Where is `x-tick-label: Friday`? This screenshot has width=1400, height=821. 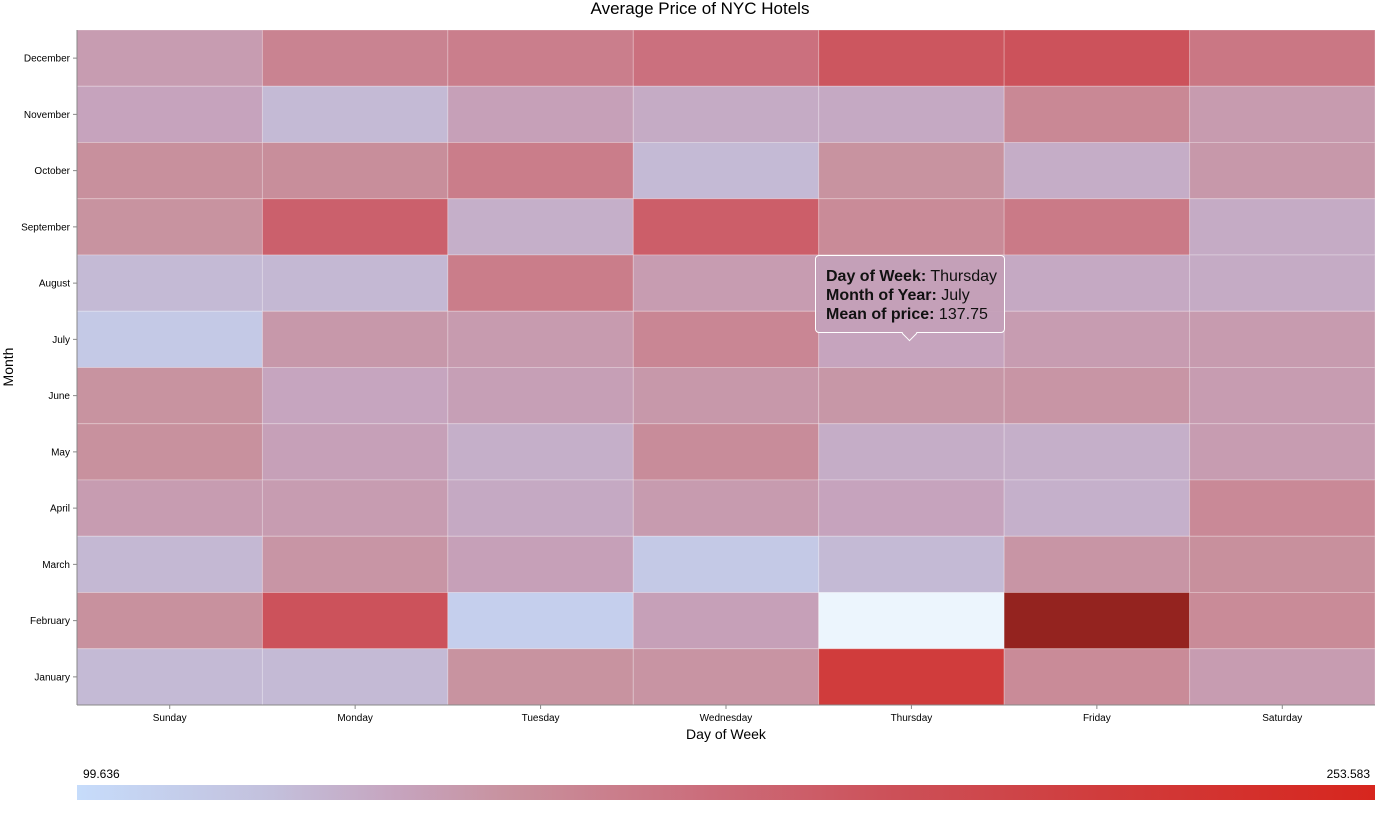
x-tick-label: Friday is located at coordinates (1097, 718).